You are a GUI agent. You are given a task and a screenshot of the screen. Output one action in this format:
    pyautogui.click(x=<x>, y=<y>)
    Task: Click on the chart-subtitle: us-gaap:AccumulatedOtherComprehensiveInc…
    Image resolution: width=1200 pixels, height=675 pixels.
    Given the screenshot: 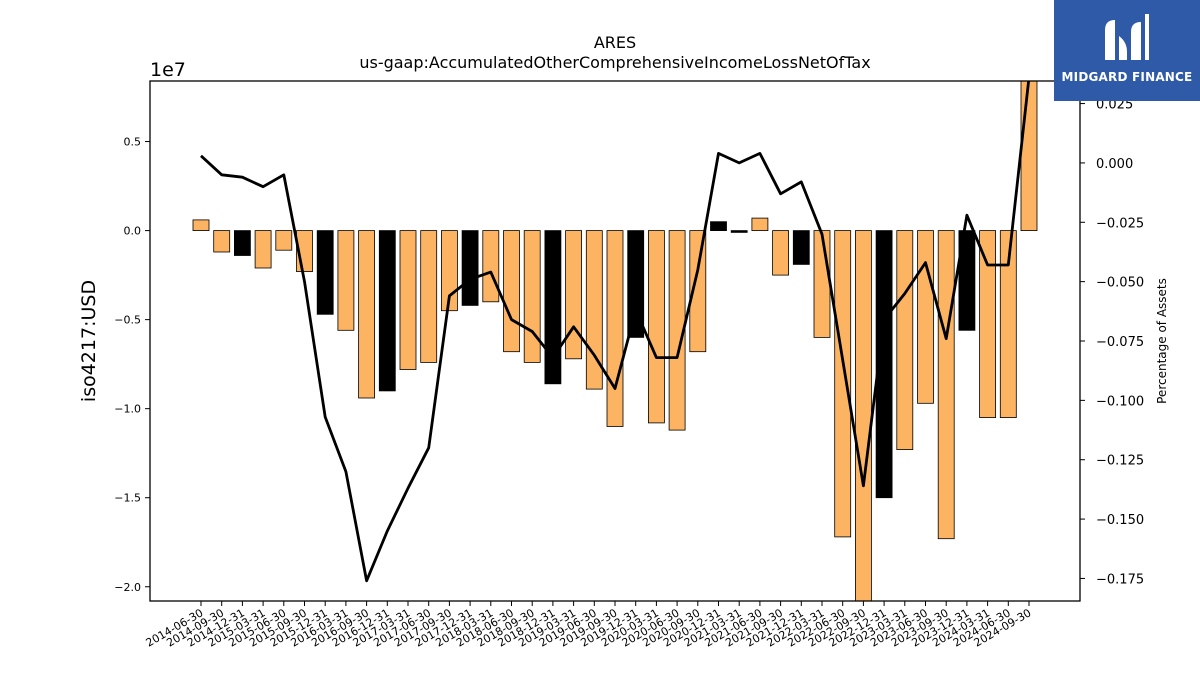 What is the action you would take?
    pyautogui.click(x=614, y=62)
    